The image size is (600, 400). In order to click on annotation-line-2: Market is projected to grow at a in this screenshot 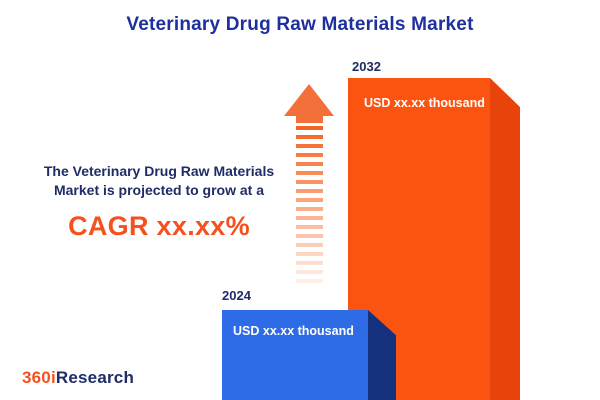, I will do `click(159, 189)`.